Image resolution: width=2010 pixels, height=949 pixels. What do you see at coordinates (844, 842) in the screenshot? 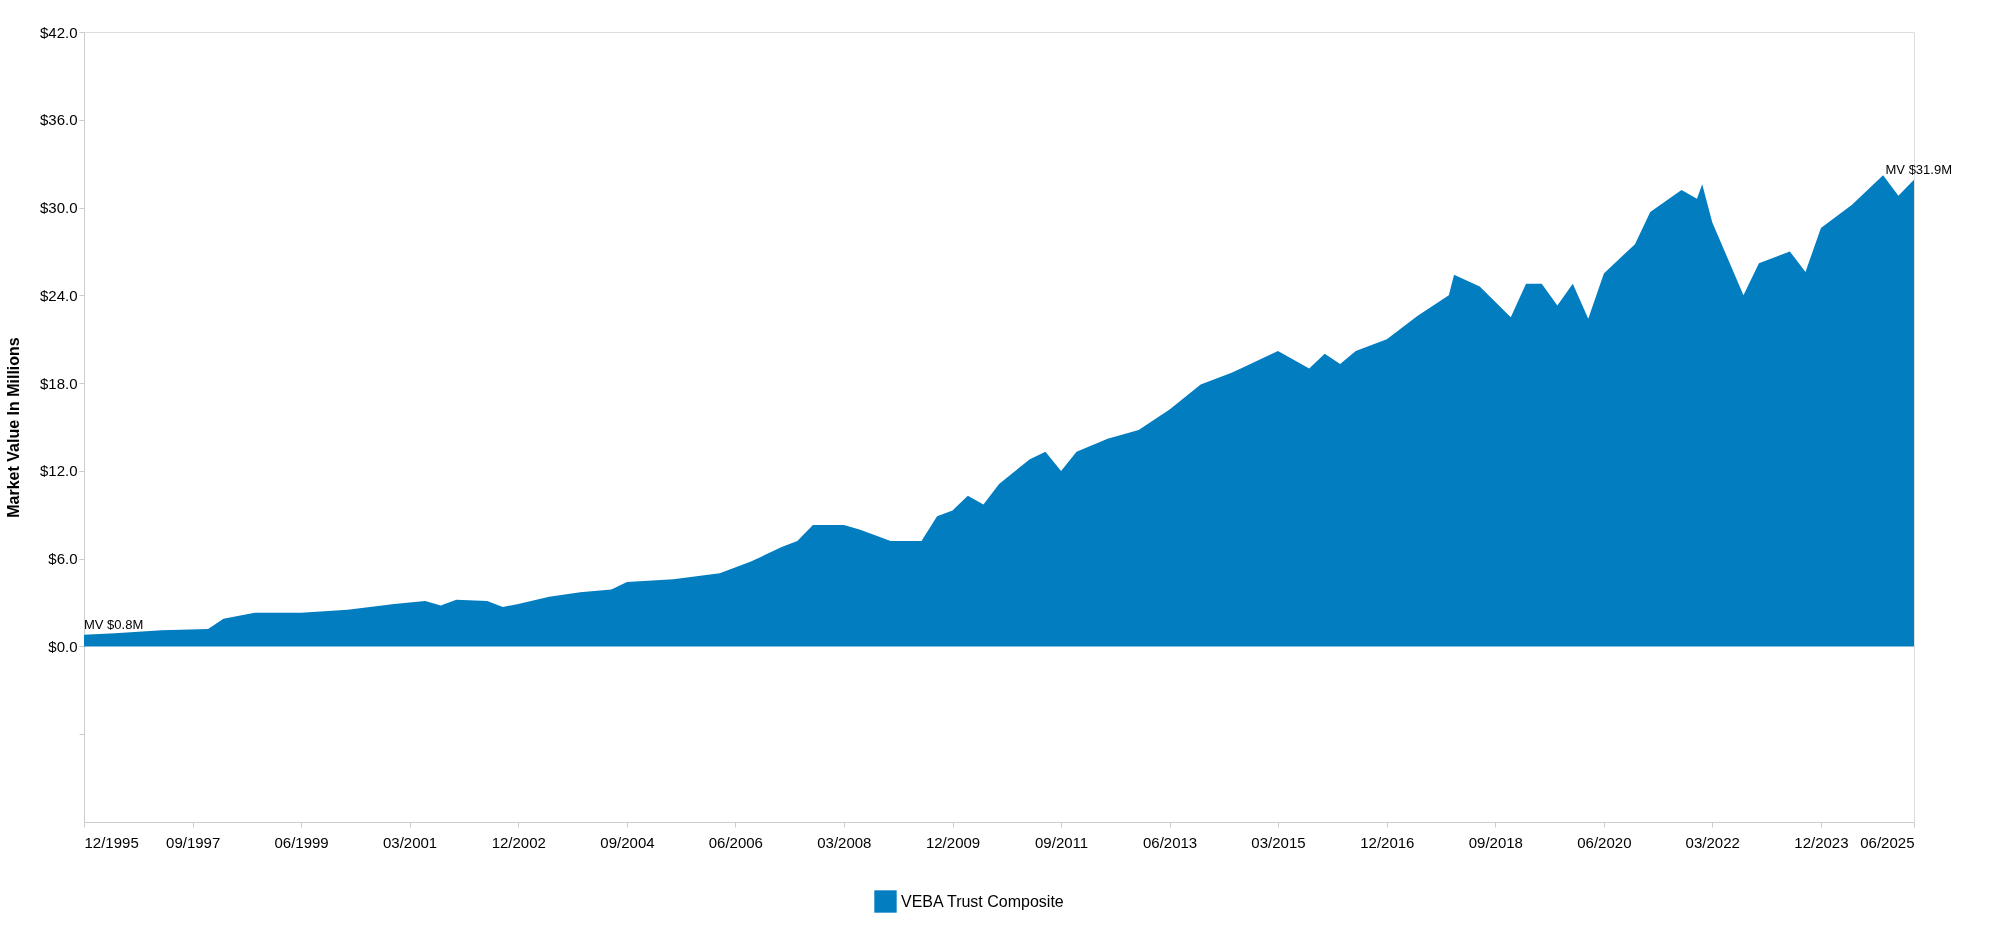
I see `x-tick-label: 03/2008` at bounding box center [844, 842].